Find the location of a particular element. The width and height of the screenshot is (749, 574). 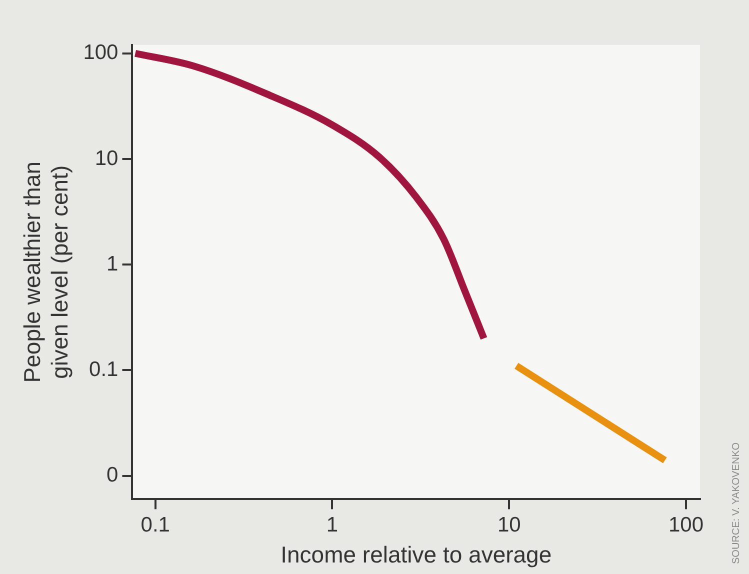

y-tick-label: 100 is located at coordinates (100, 52).